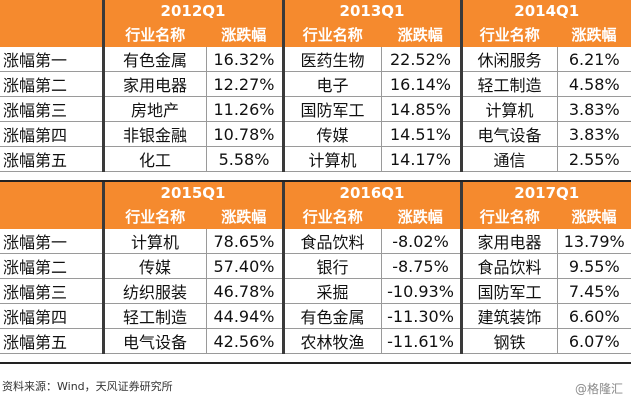 Image resolution: width=631 pixels, height=404 pixels. What do you see at coordinates (593, 59) in the screenshot?
I see `change-cell: 6.21%` at bounding box center [593, 59].